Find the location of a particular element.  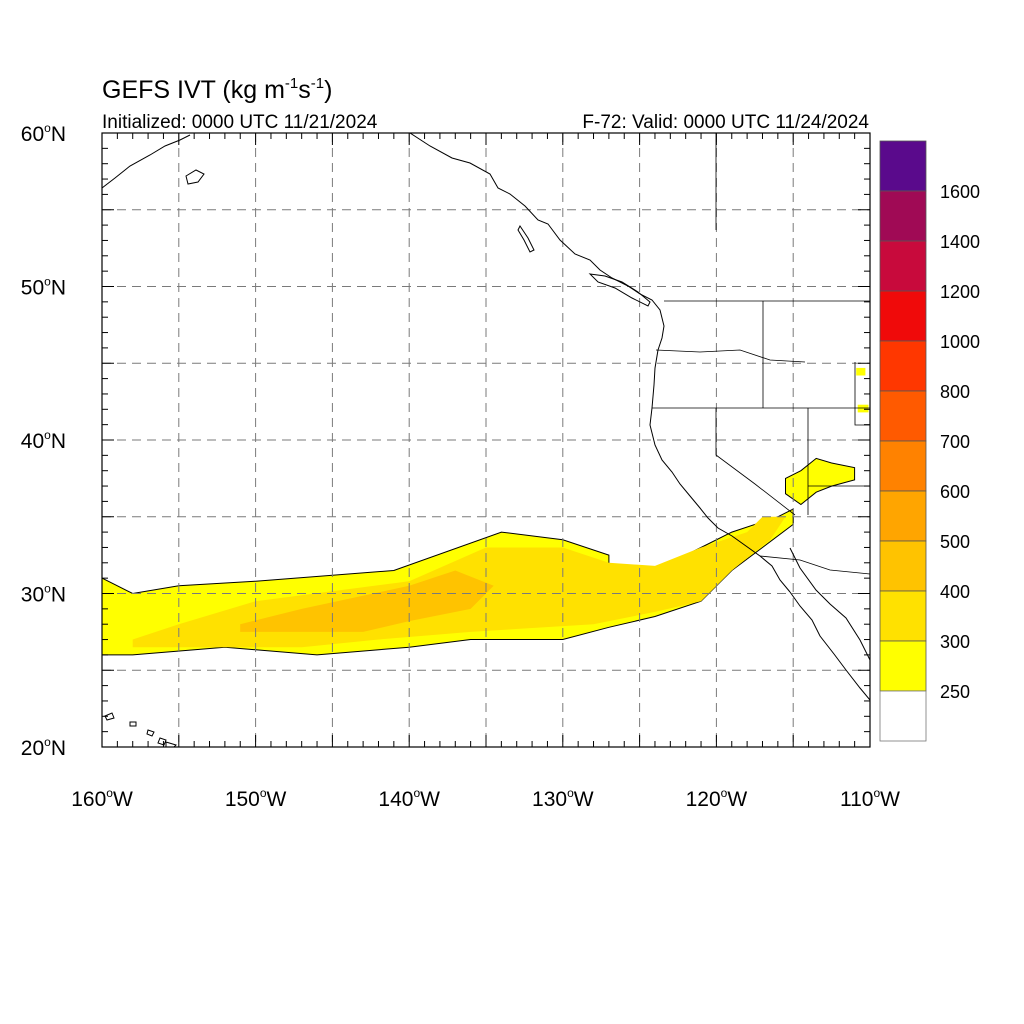

lat-label: 20oN is located at coordinates (43, 747).